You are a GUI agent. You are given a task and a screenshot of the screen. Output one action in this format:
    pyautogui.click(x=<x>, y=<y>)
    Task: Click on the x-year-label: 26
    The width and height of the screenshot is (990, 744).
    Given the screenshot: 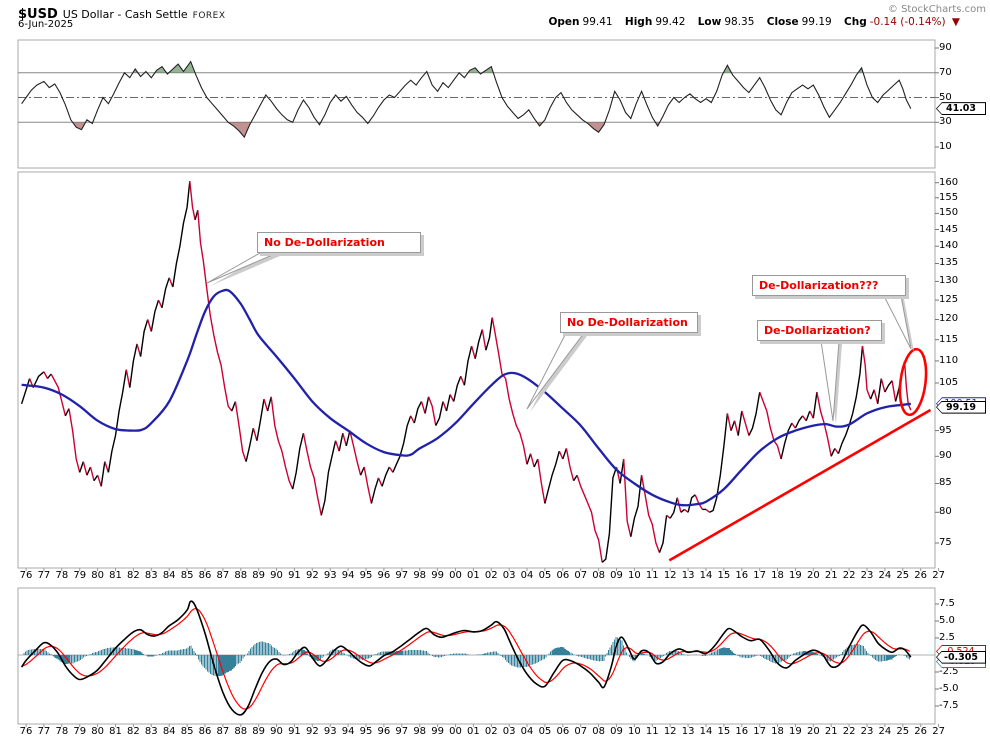 What is the action you would take?
    pyautogui.click(x=921, y=575)
    